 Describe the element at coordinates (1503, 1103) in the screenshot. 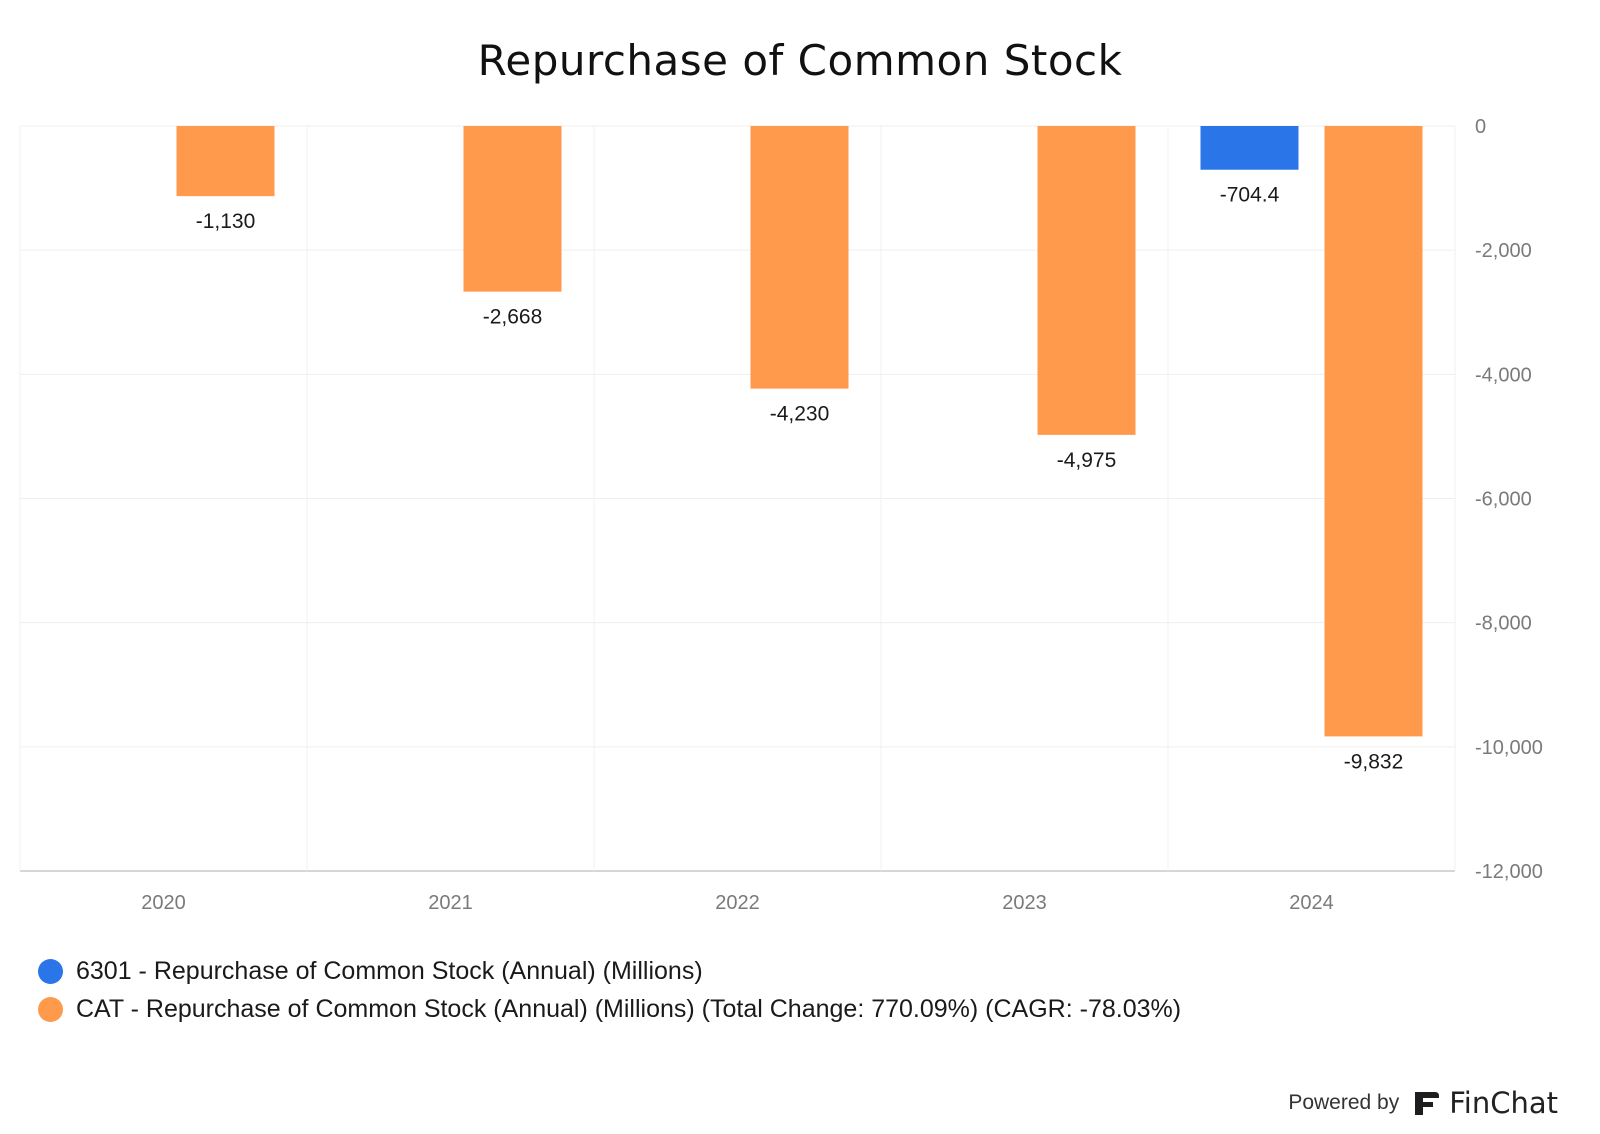

I see `brand-name: FinChat` at that location.